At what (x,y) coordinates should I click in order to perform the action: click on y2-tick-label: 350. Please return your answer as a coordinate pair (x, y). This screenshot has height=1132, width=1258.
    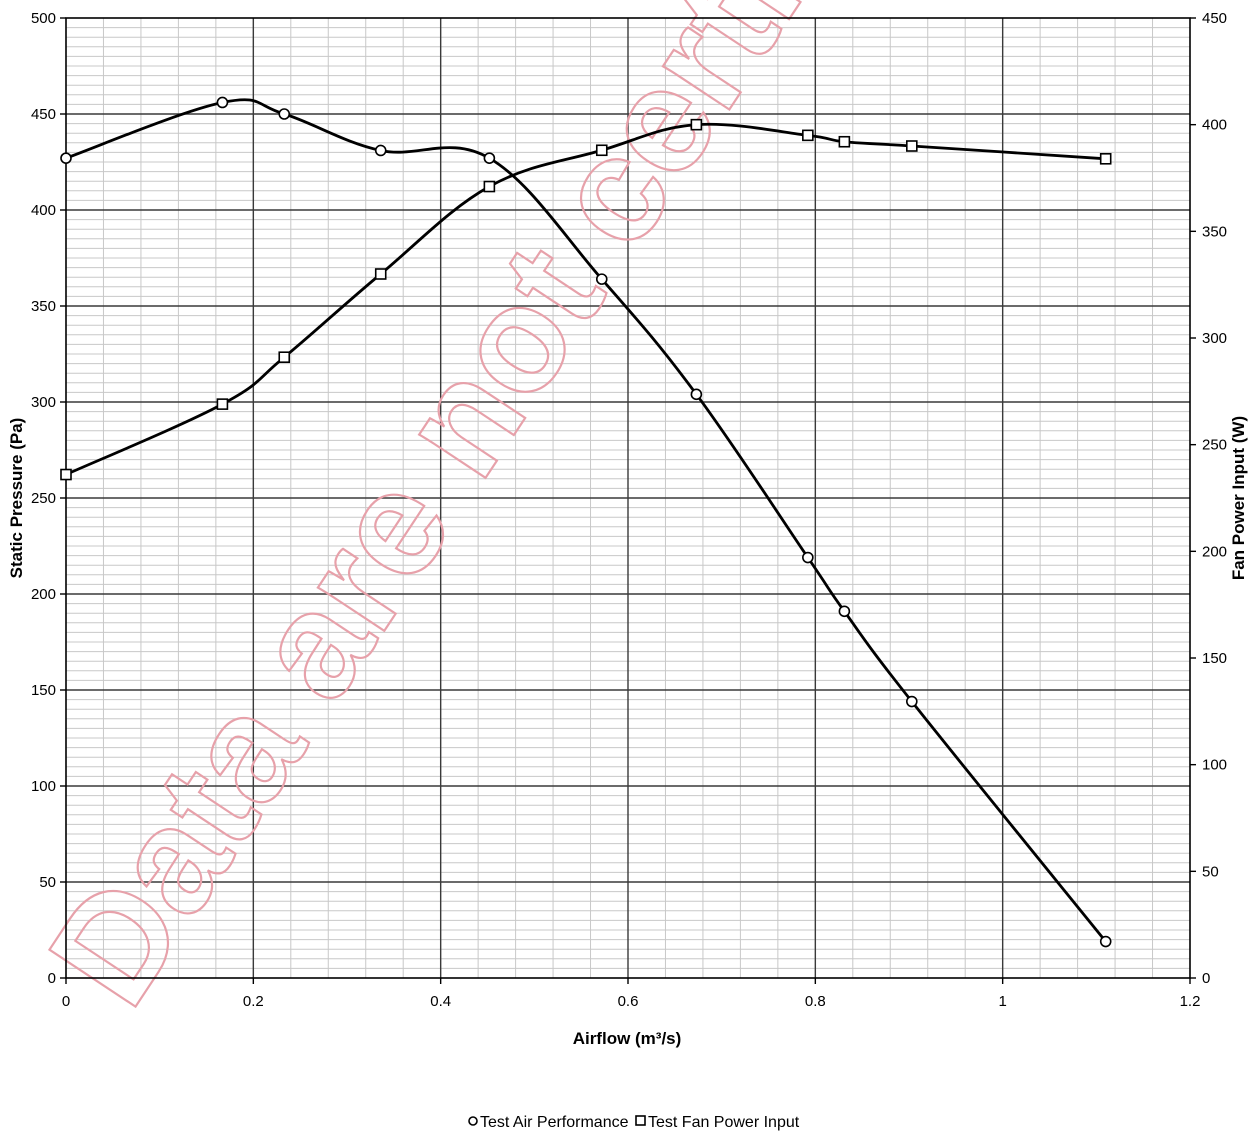
    Looking at the image, I should click on (1214, 231).